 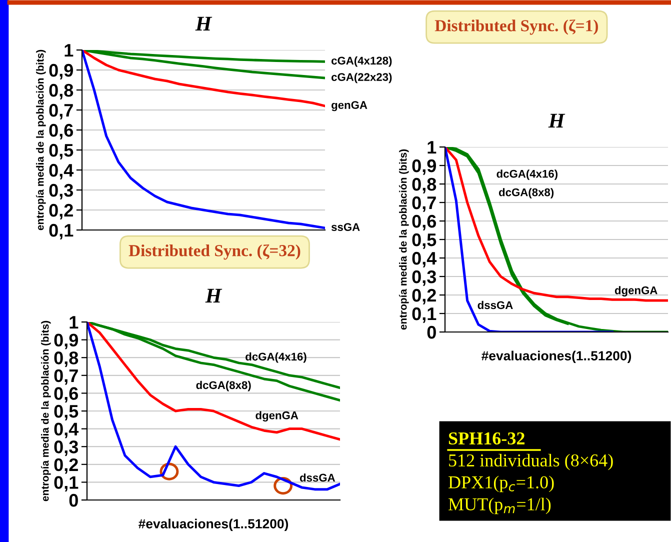 What do you see at coordinates (362, 61) in the screenshot?
I see `series-label: cGA(4x128)` at bounding box center [362, 61].